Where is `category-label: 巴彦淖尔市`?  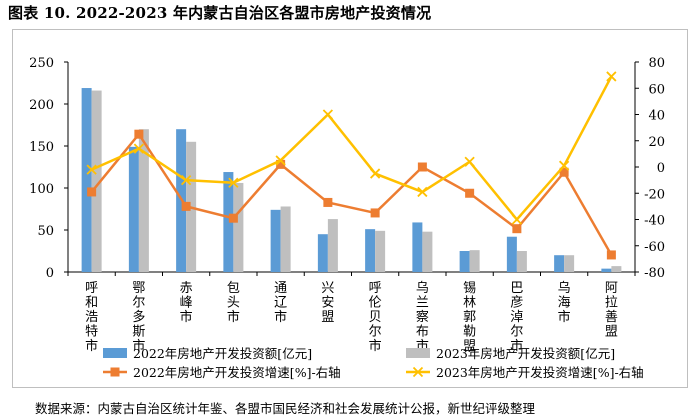
category-label: 巴彦淖尔市 is located at coordinates (516, 317).